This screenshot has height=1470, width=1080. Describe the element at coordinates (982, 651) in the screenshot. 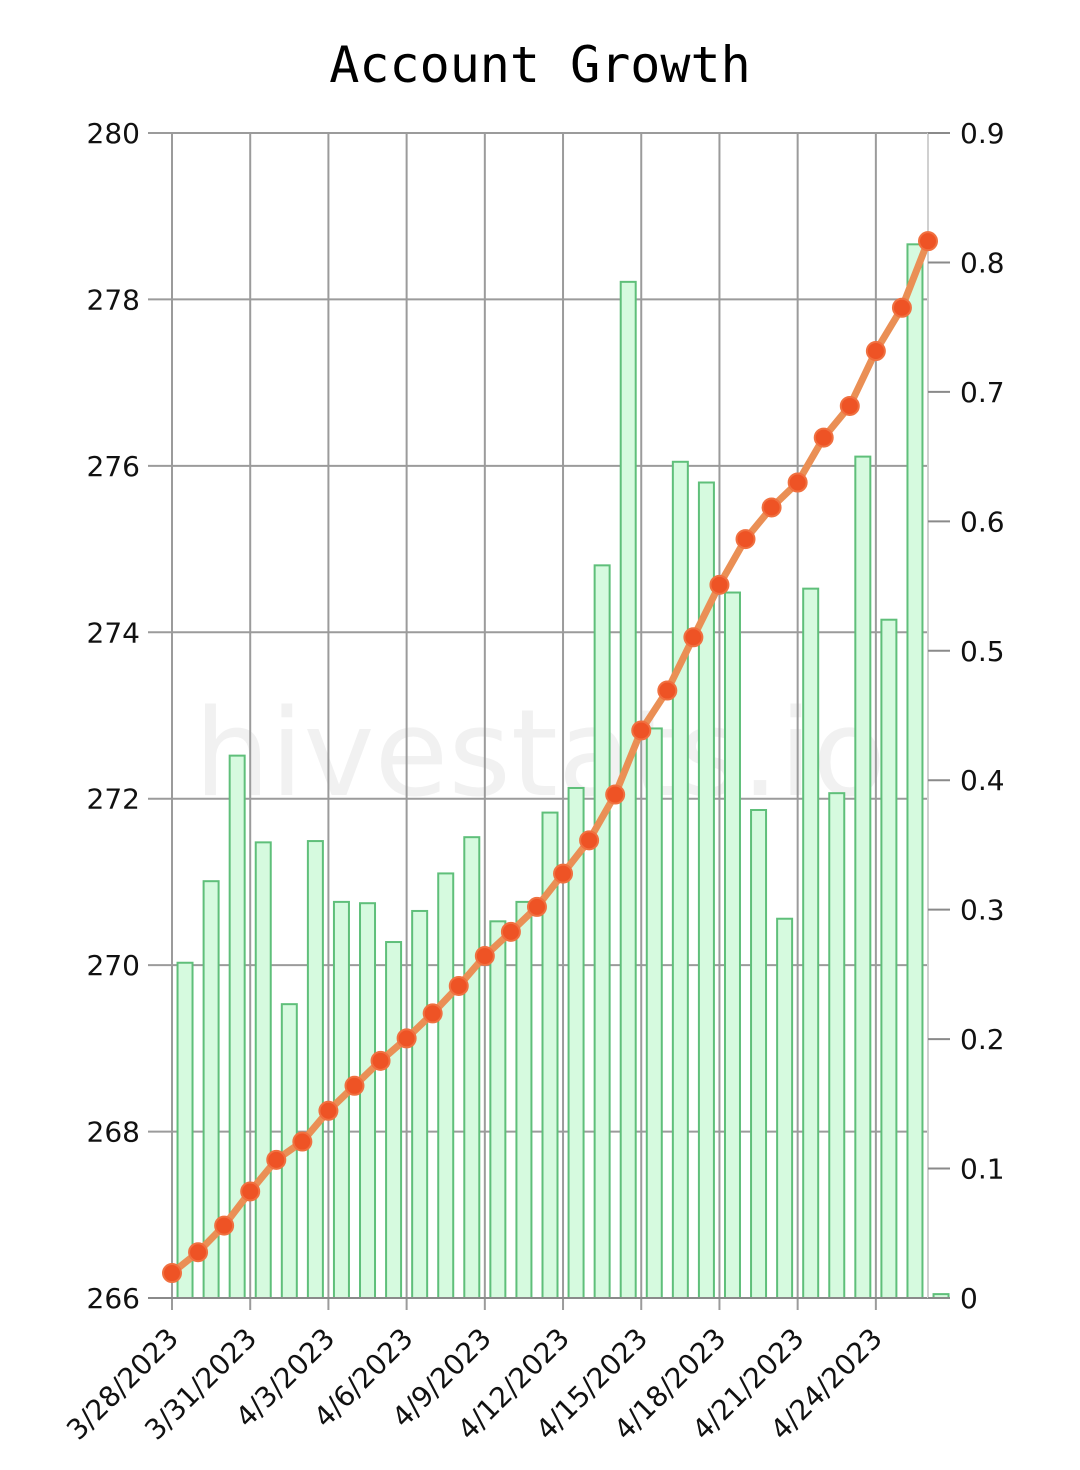

I see `y-right-tick-label: 0.5` at that location.